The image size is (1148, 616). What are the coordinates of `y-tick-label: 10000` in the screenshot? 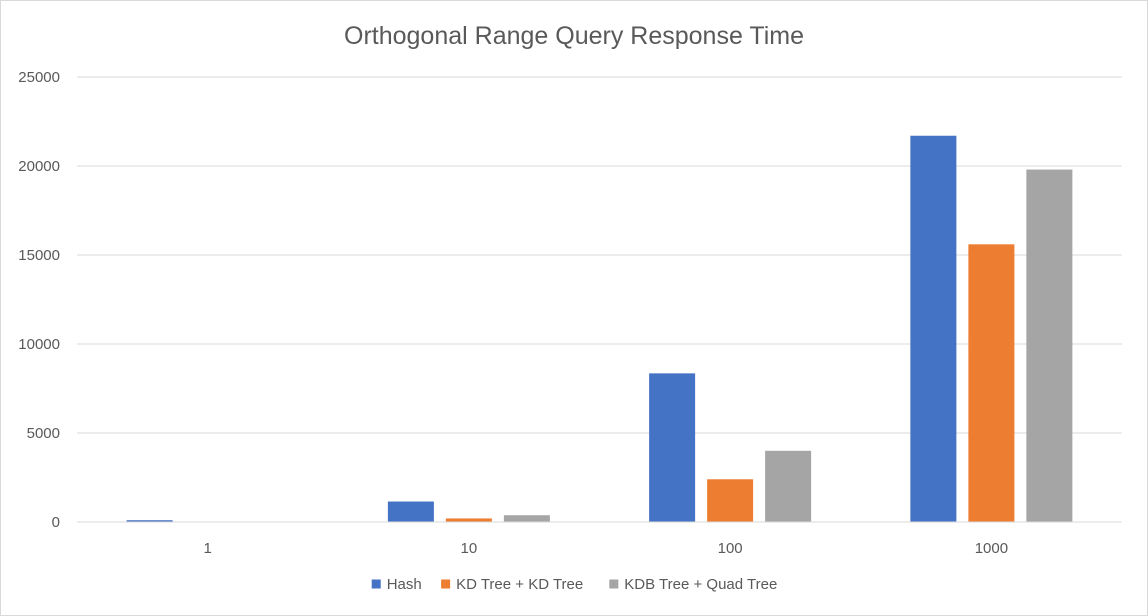 It's located at (39, 344).